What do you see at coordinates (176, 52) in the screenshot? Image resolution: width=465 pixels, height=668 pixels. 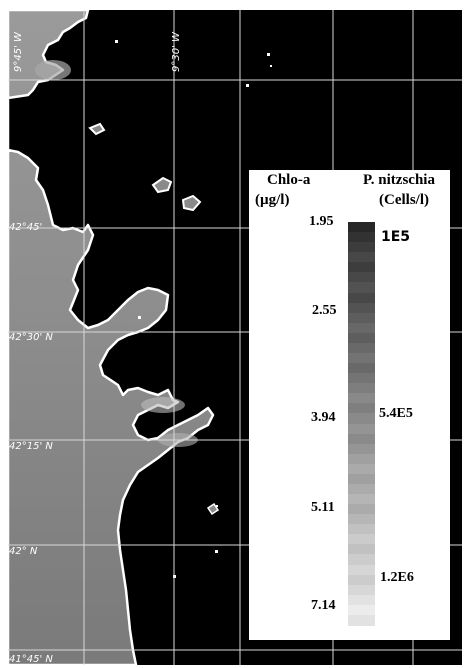 I see `longitude-label-9-30w: 9°30' W` at bounding box center [176, 52].